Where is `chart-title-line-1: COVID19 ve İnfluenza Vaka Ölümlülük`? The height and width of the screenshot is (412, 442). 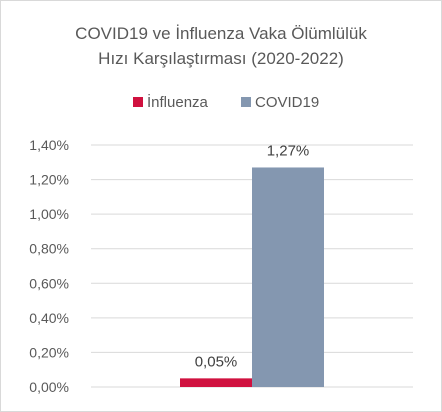
chart-title-line-1: COVID19 ve İnfluenza Vaka Ölümlülük is located at coordinates (221, 33).